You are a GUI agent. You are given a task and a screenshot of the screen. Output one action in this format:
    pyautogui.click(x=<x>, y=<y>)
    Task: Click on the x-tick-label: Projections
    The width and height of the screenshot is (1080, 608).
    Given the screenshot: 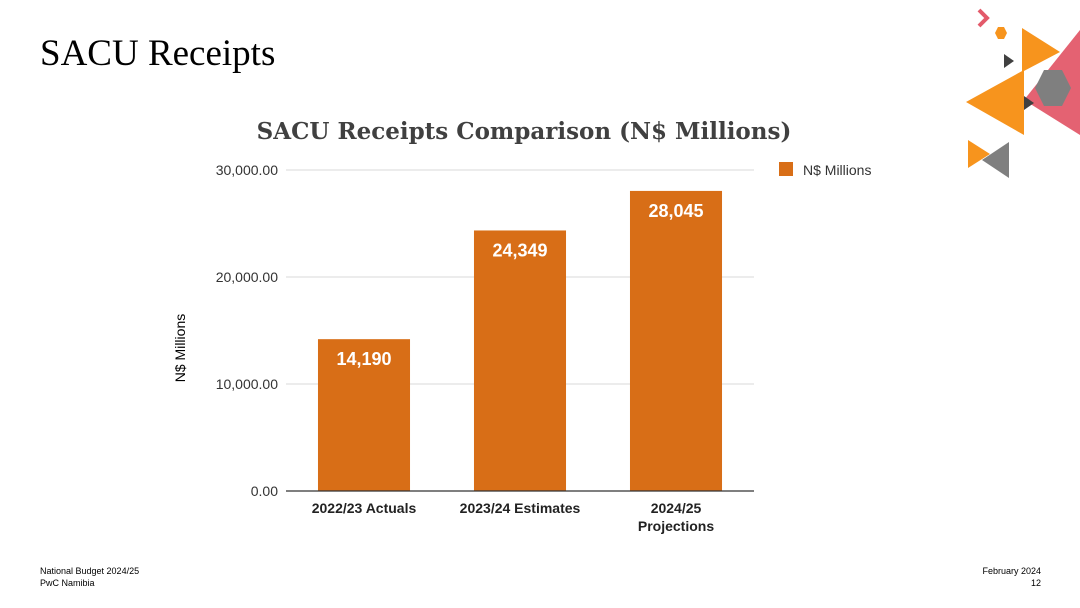 What is the action you would take?
    pyautogui.click(x=676, y=526)
    